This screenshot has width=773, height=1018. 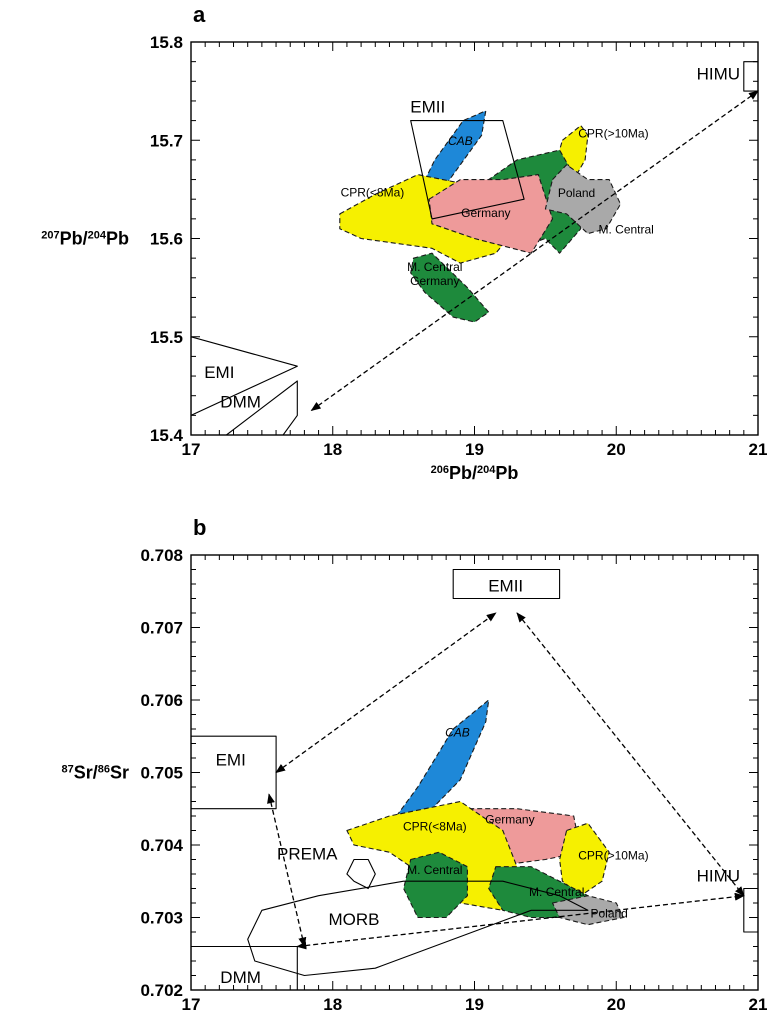 What do you see at coordinates (434, 267) in the screenshot?
I see `field-label-m-central-germany: M. Central` at bounding box center [434, 267].